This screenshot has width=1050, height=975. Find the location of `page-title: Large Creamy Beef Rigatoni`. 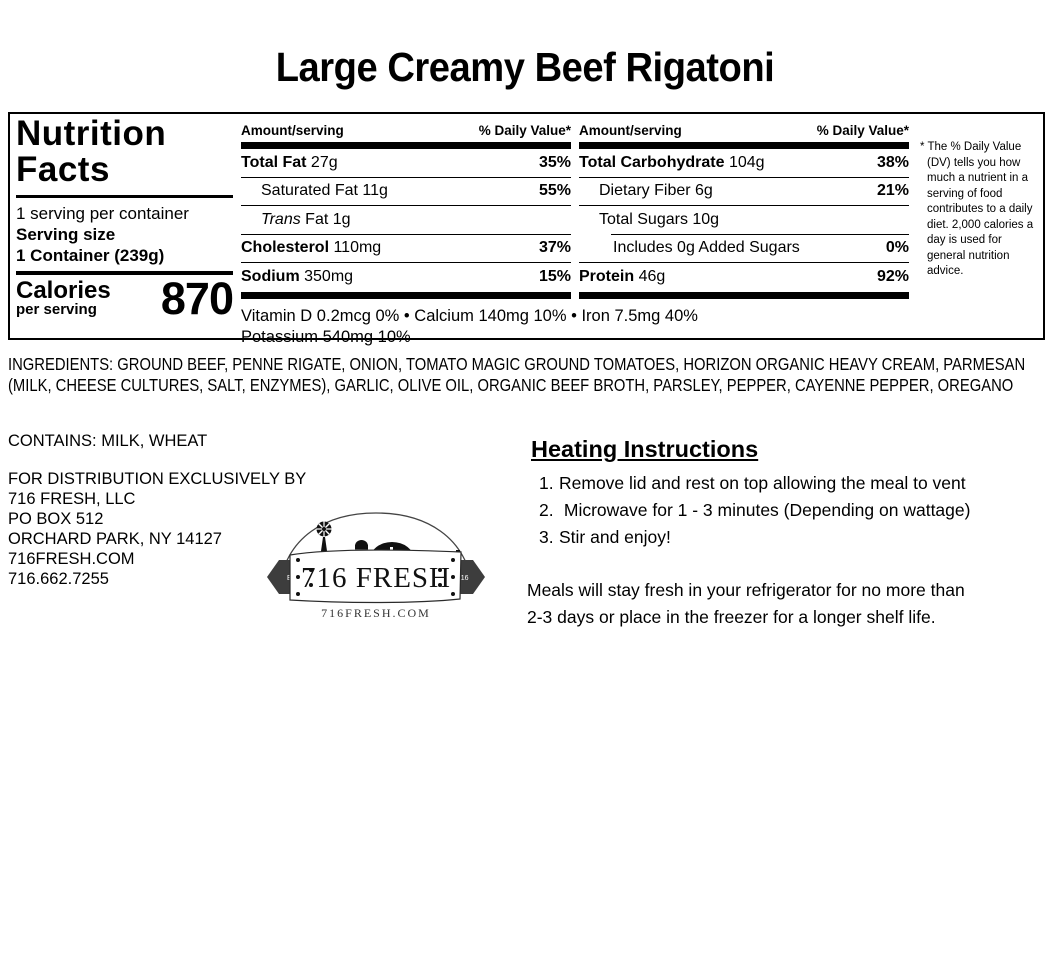

page-title: Large Creamy Beef Rigatoni is located at coordinates (525, 67).